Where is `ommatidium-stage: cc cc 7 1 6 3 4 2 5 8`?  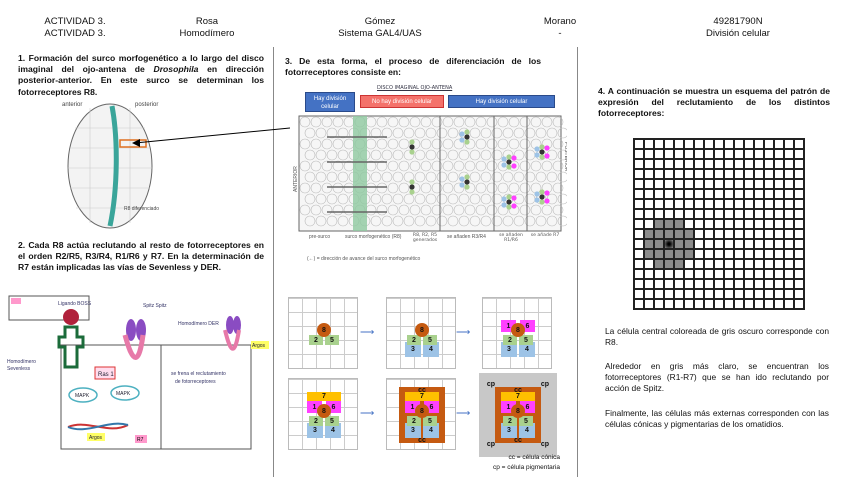 ommatidium-stage: cc cc 7 1 6 3 4 2 5 8 is located at coordinates (421, 414).